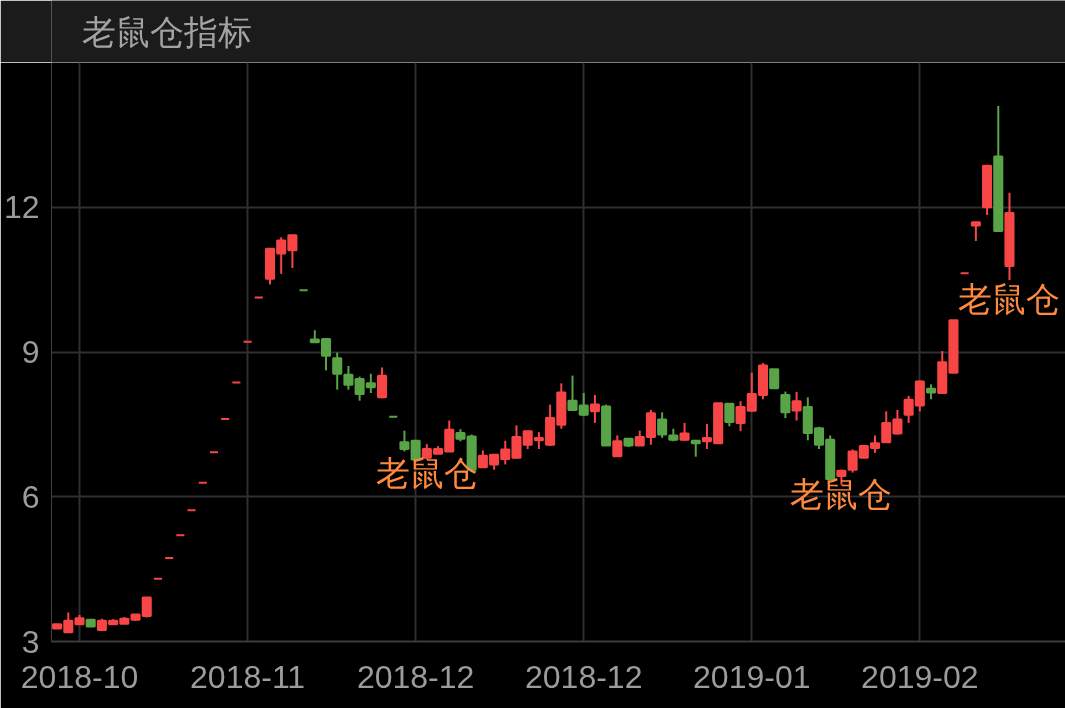 The image size is (1065, 708). Describe the element at coordinates (920, 676) in the screenshot. I see `x-tick-label: 2019-02` at that location.